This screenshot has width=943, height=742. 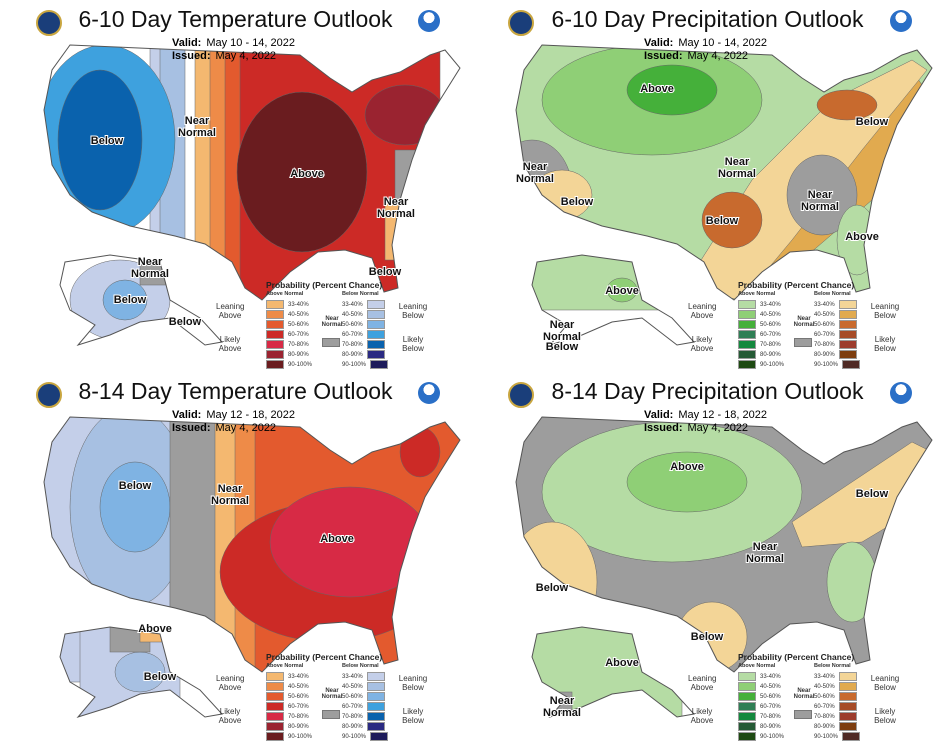 What do you see at coordinates (155, 629) in the screenshot?
I see `region-label: Above` at bounding box center [155, 629].